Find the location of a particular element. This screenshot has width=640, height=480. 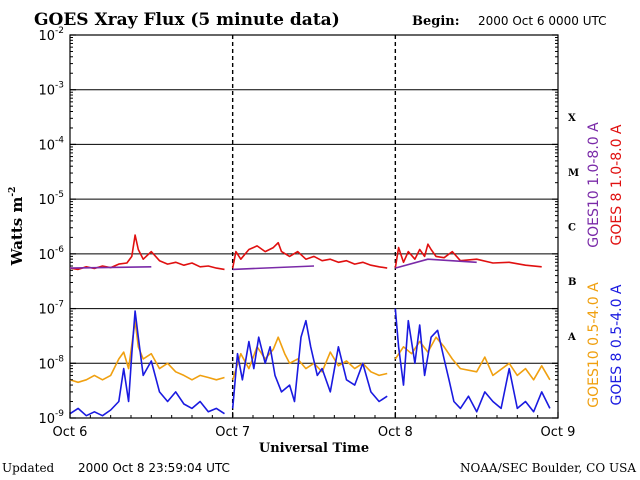

svg-text: Watts m-2 is located at coordinates (17, 227).